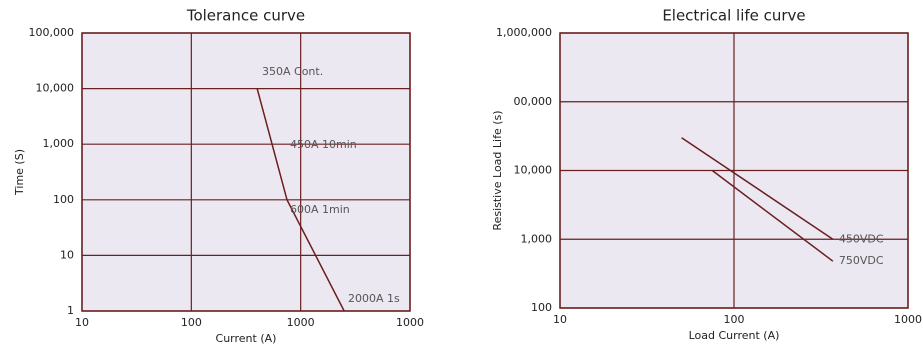 Image resolution: width=923 pixels, height=349 pixels. What do you see at coordinates (533, 101) in the screenshot?
I see `y-tick-label: 00,000` at bounding box center [533, 101].